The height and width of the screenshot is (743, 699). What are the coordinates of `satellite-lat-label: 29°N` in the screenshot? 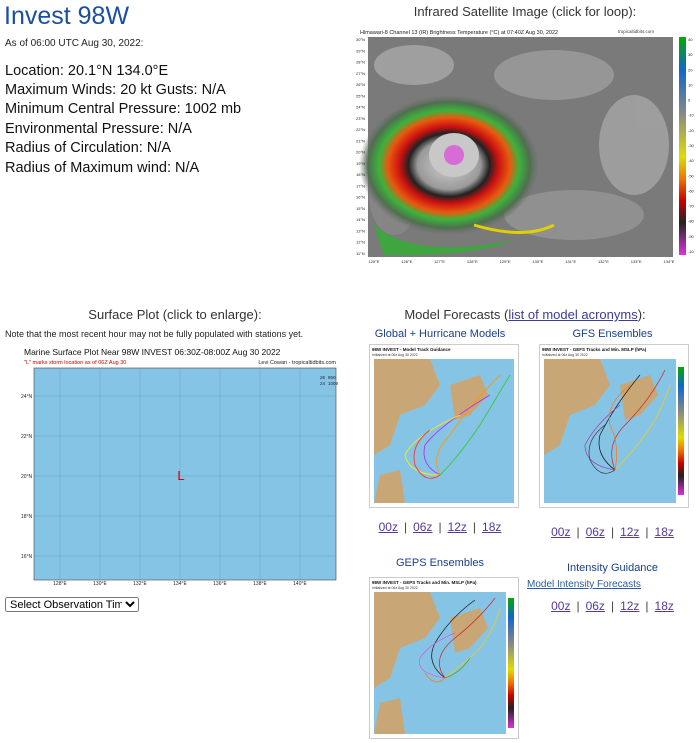 It's located at (360, 50).